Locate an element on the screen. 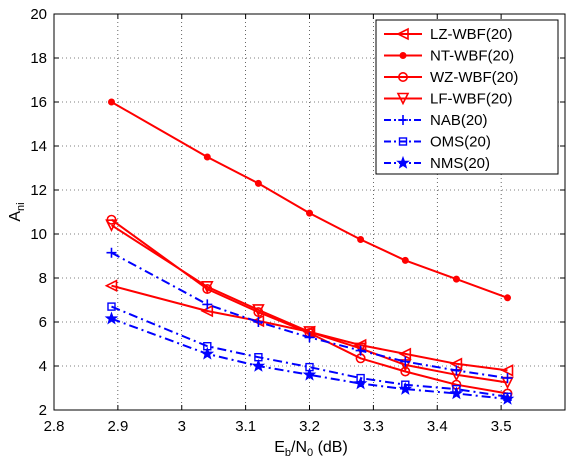  y-tick-label: 20 is located at coordinates (38, 14).